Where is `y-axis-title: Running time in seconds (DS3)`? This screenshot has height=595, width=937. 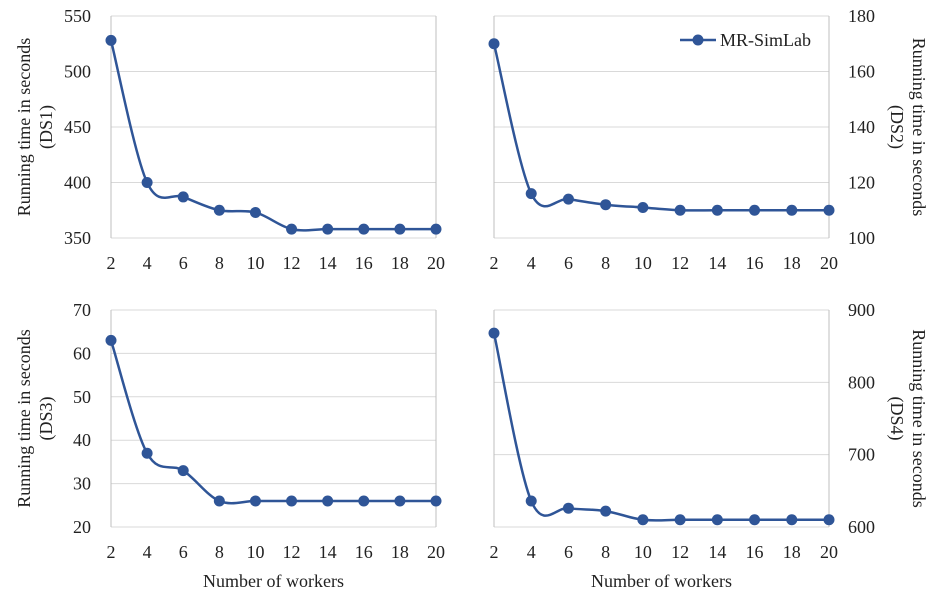
y-axis-title: Running time in seconds (DS3) is located at coordinates (35, 418).